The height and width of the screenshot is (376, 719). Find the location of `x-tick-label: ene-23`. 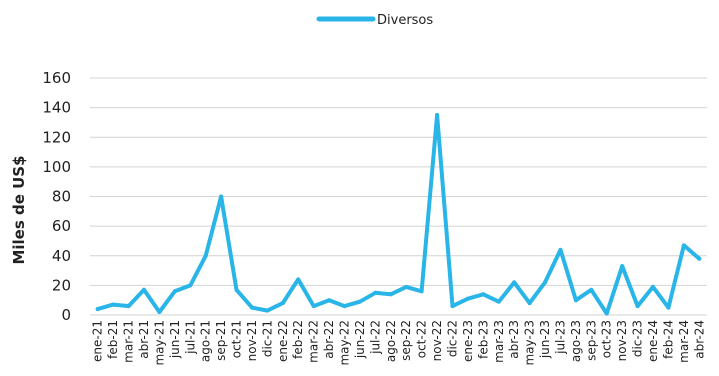

x-tick-label: ene-23 is located at coordinates (468, 341).